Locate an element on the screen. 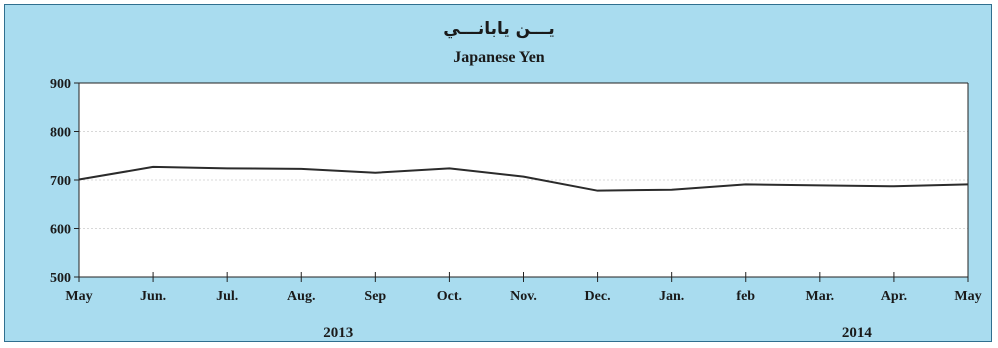 This screenshot has height=348, width=998. x-tick-label: Mar. is located at coordinates (820, 296).